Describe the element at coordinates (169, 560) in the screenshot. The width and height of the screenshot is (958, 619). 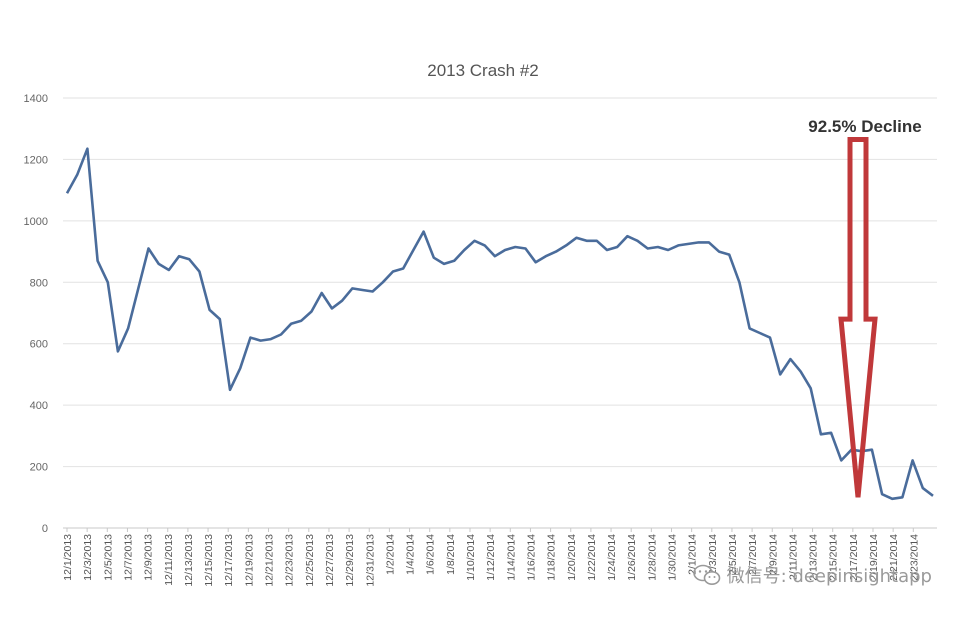
I see `x-tick-label: 12/11/2013` at that location.